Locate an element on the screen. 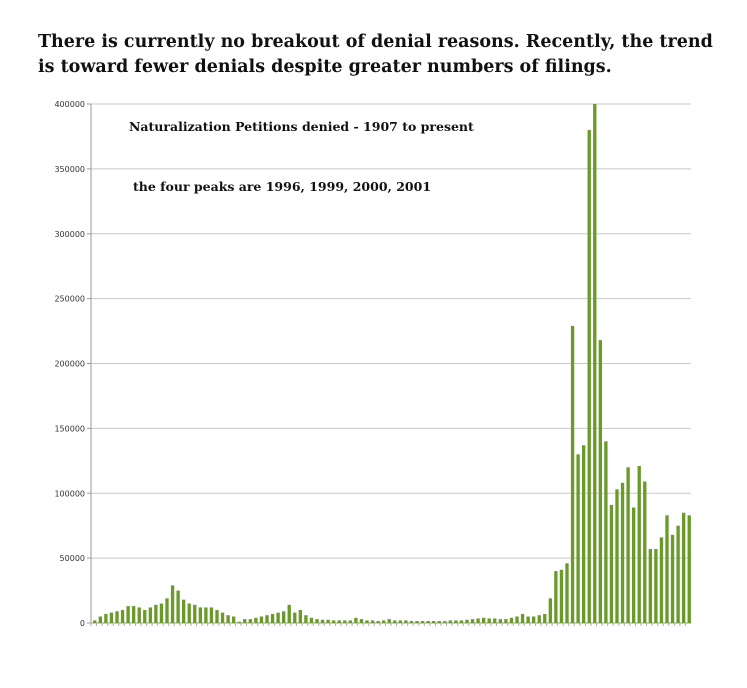  bar-1908 is located at coordinates (100, 619).